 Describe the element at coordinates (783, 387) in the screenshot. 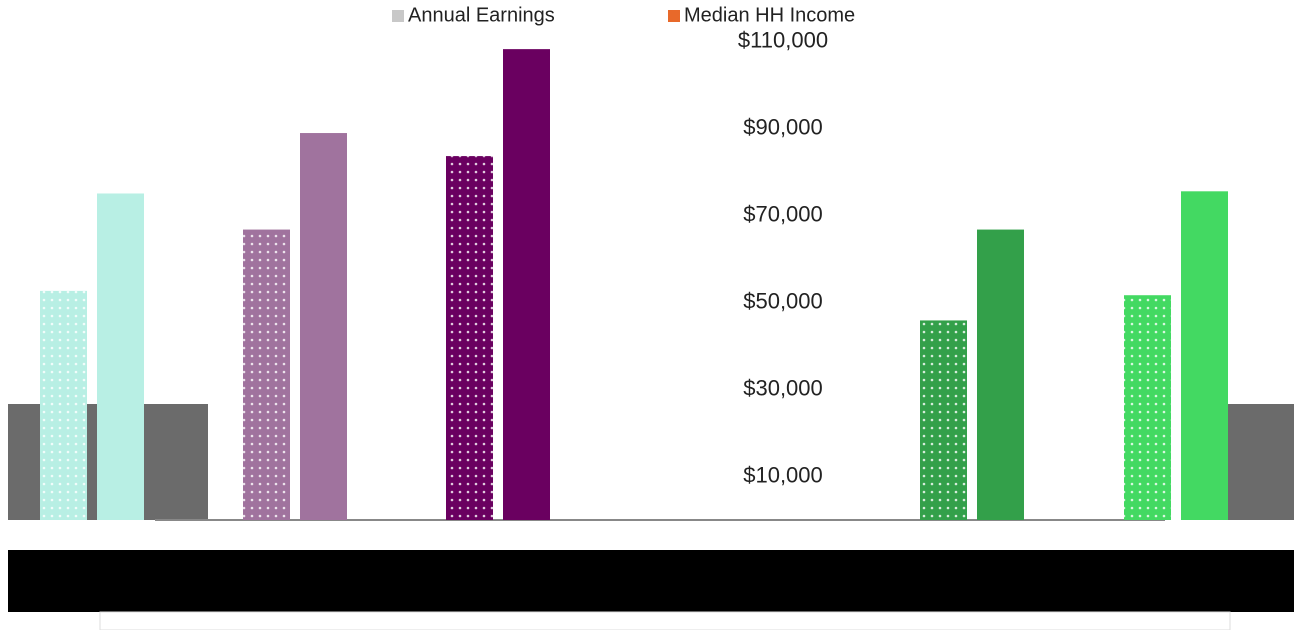

I see `y-tick-label: $30,000` at that location.